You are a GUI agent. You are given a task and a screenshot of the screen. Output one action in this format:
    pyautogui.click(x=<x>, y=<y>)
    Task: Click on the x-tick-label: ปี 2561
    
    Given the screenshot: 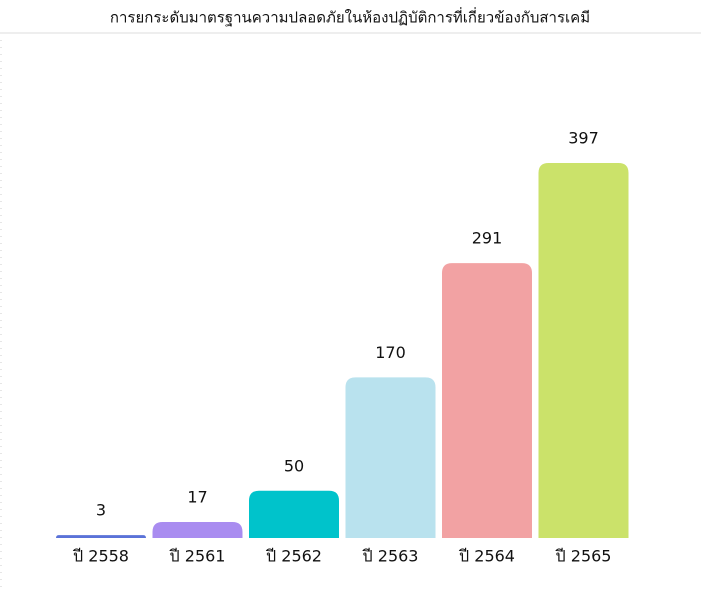 What is the action you would take?
    pyautogui.click(x=197, y=556)
    